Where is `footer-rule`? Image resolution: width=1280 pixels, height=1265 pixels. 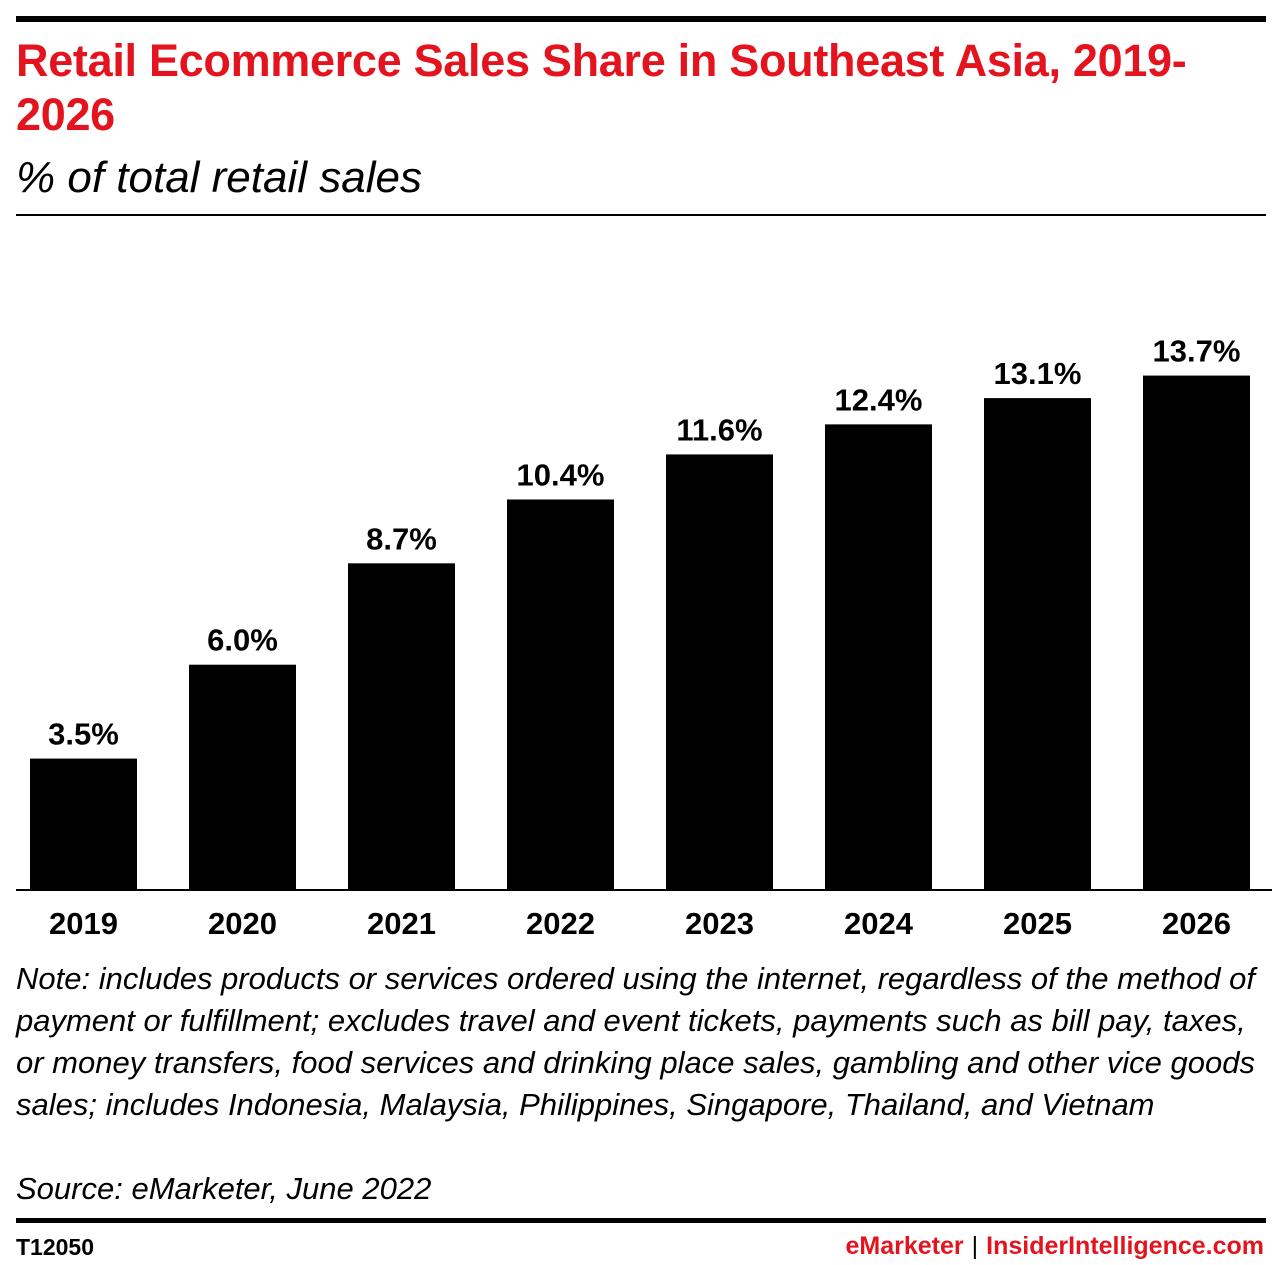
footer-rule is located at coordinates (641, 1220).